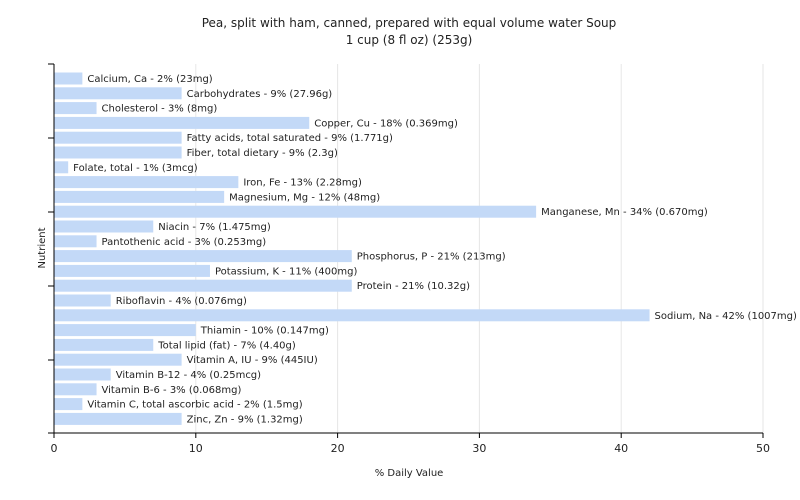  What do you see at coordinates (264, 331) in the screenshot?
I see `bar-label-17: Thiamin - 10% (0.147mg)` at bounding box center [264, 331].